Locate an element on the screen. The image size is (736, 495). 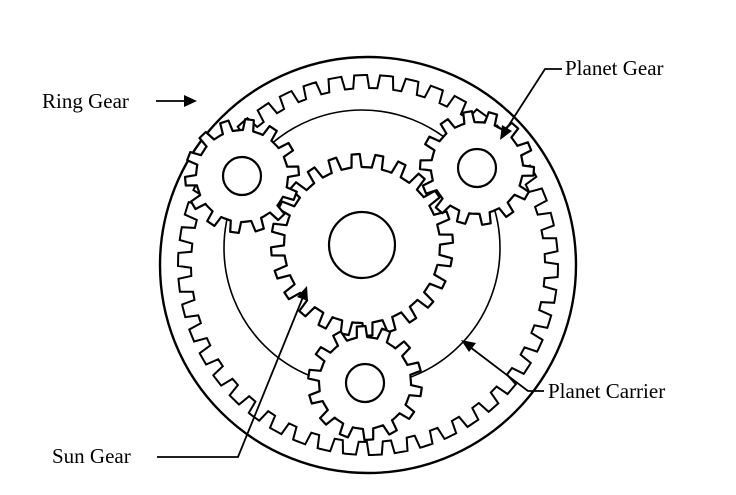
planet-gear-label: Planet Gear is located at coordinates (614, 68).